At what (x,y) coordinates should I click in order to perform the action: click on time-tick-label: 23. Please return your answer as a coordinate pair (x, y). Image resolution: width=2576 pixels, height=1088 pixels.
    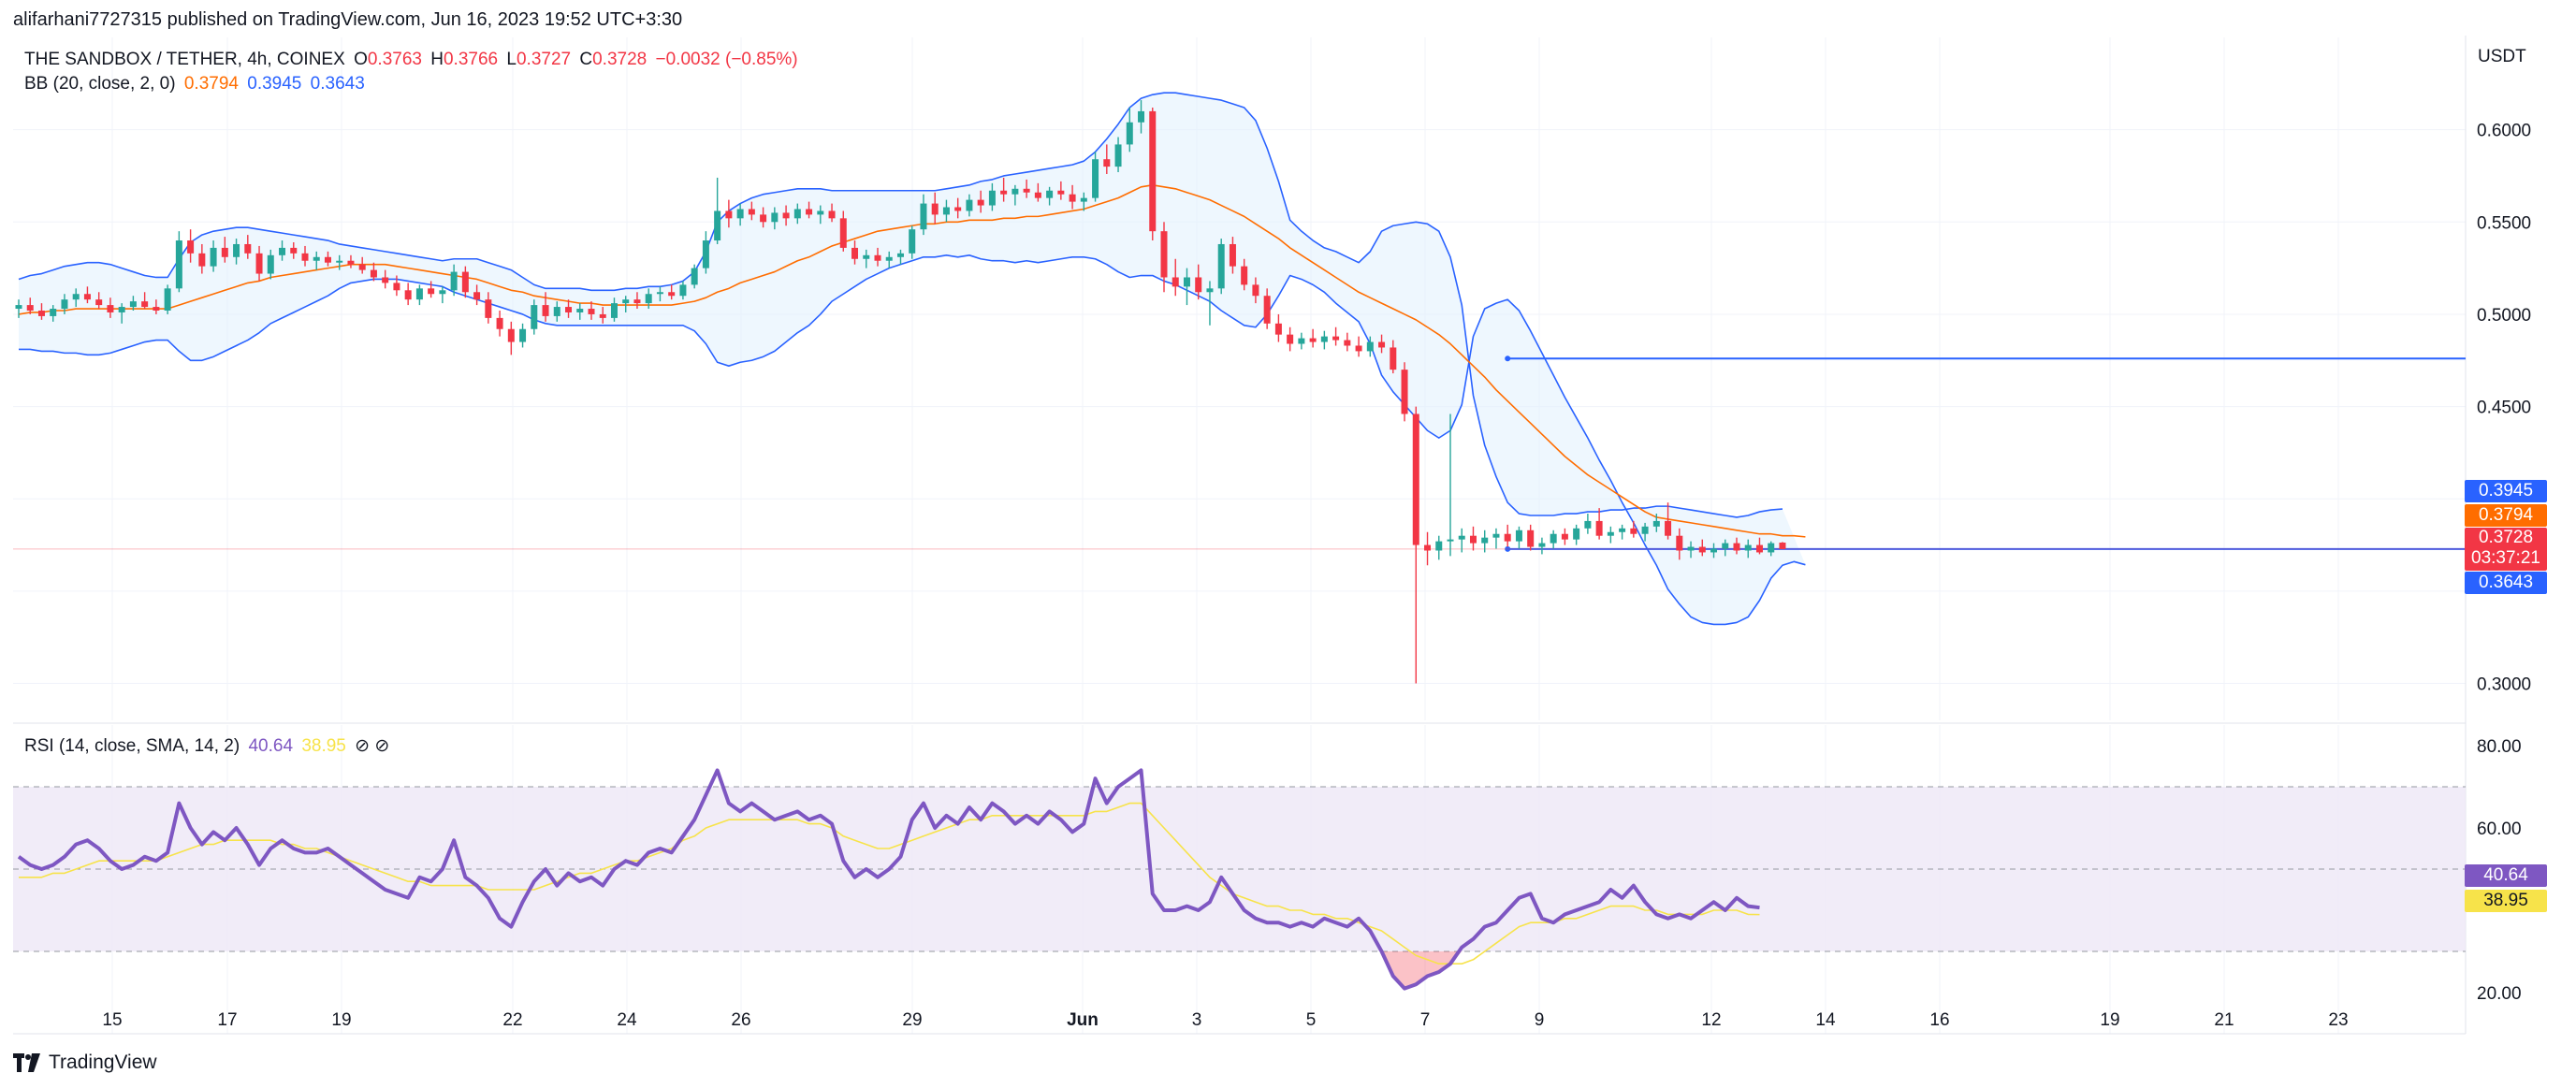
    Looking at the image, I should click on (2338, 1020).